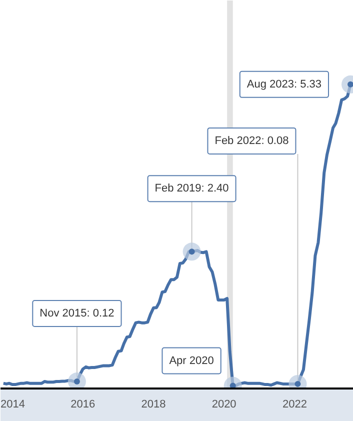  Describe the element at coordinates (12, 404) in the screenshot. I see `x-tick-label: 2014` at that location.